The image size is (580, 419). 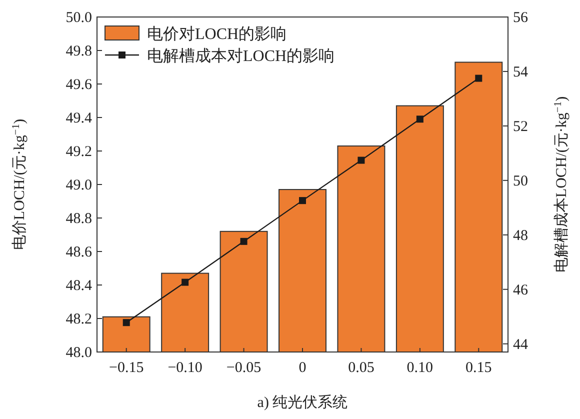 What do you see at coordinates (520, 72) in the screenshot?
I see `y2-tick-label: 54` at bounding box center [520, 72].